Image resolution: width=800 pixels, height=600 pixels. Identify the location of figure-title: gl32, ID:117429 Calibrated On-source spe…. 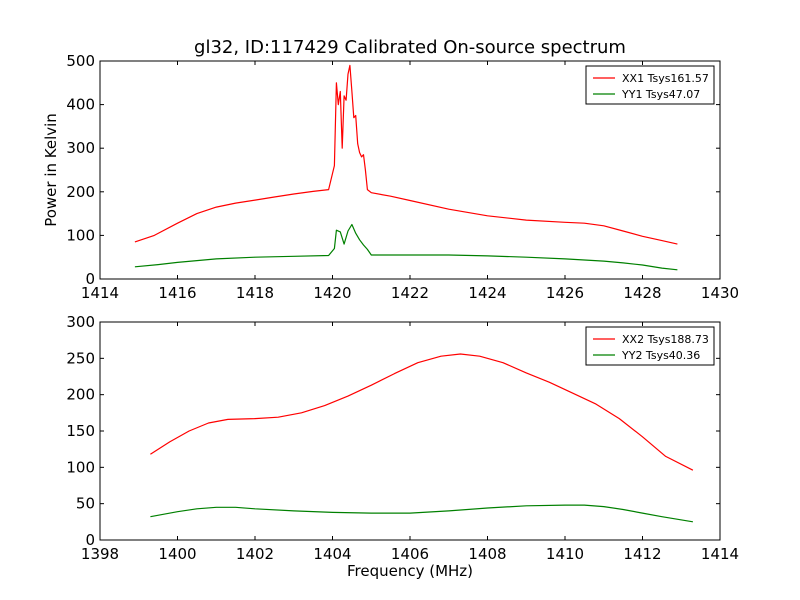
(410, 47).